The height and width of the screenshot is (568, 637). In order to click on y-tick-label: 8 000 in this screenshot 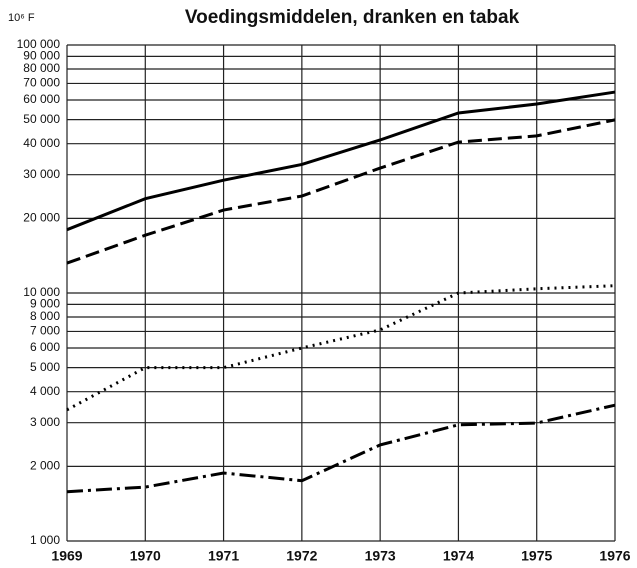, I will do `click(45, 316)`.